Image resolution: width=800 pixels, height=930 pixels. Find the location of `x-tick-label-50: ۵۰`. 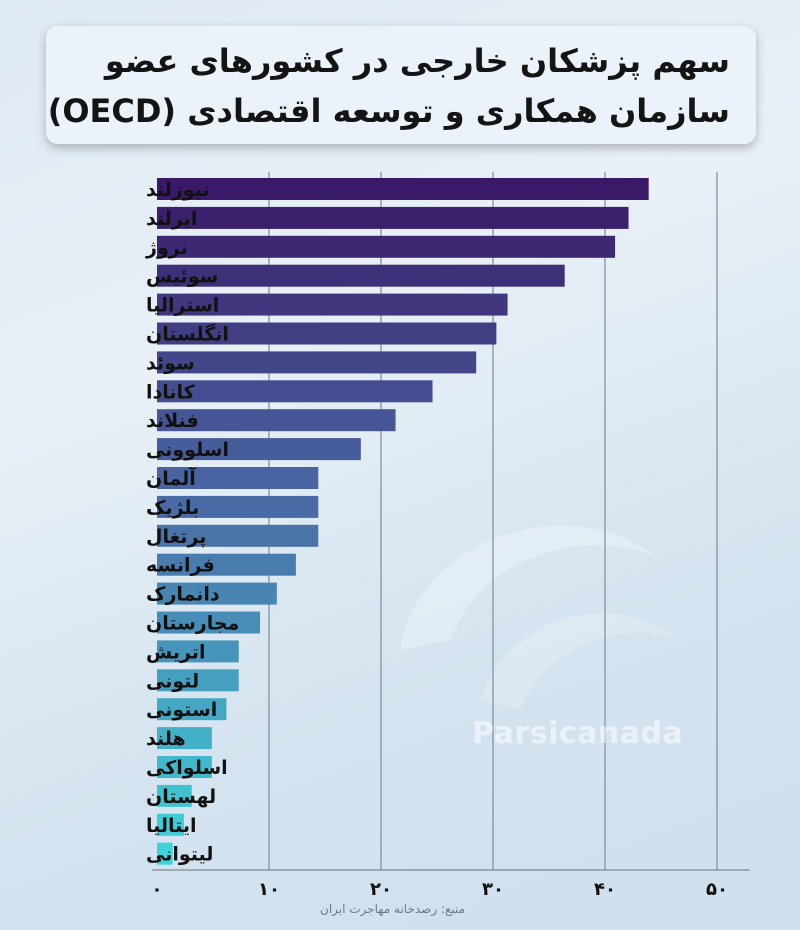

x-tick-label-50: ۵۰ is located at coordinates (717, 889).